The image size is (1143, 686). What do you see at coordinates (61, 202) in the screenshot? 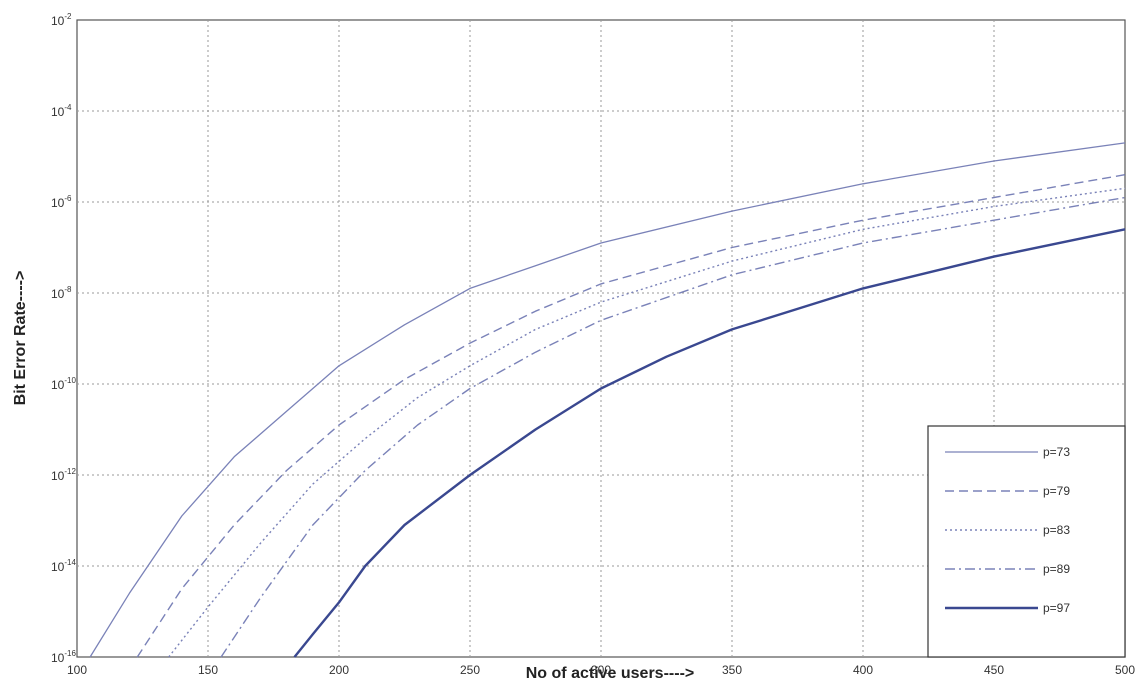
I see `y-tick-label: 10⁻⁶` at bounding box center [61, 202].